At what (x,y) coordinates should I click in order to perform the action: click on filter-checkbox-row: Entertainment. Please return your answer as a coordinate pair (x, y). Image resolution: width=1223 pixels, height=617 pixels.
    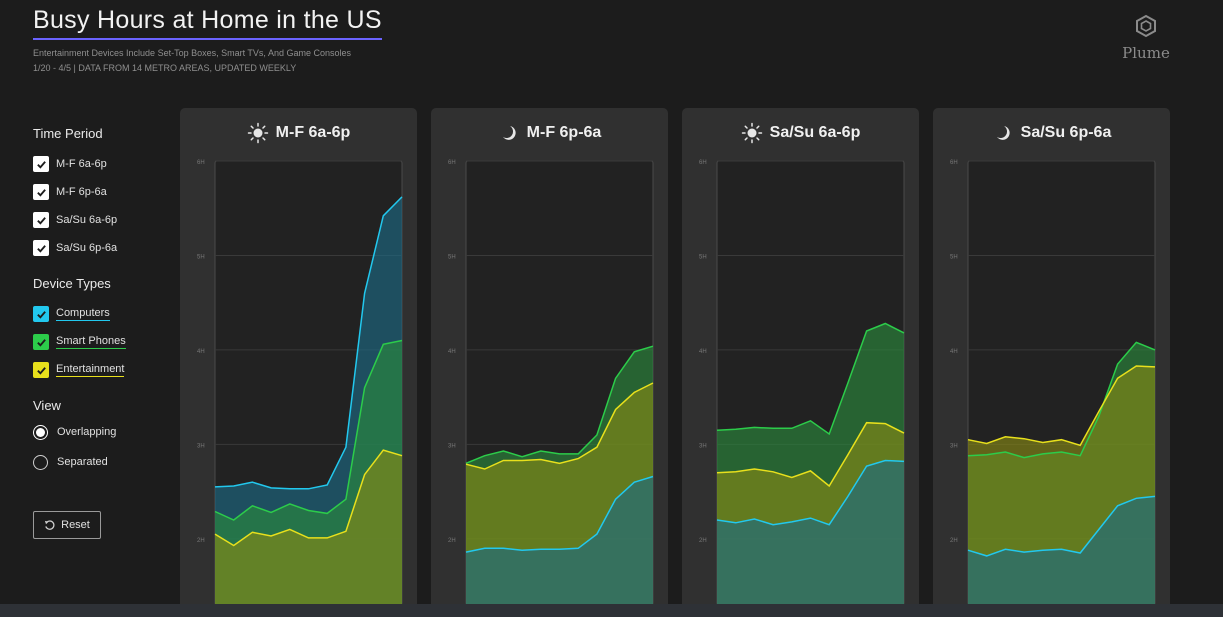
    Looking at the image, I should click on (98, 370).